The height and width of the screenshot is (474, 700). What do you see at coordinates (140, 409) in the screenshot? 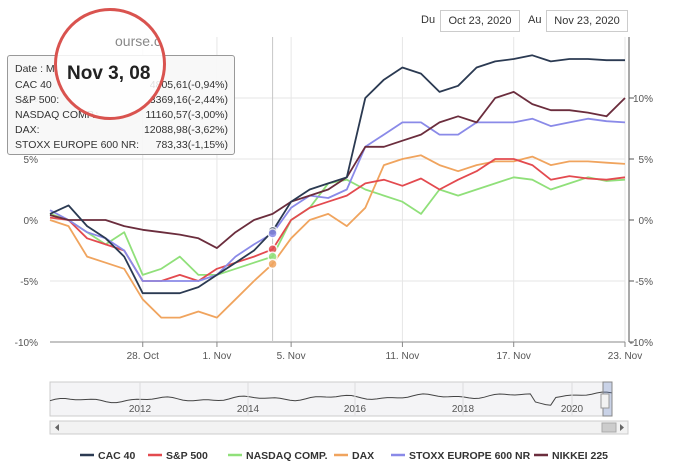
I see `navigator-year-label: 2012` at bounding box center [140, 409].